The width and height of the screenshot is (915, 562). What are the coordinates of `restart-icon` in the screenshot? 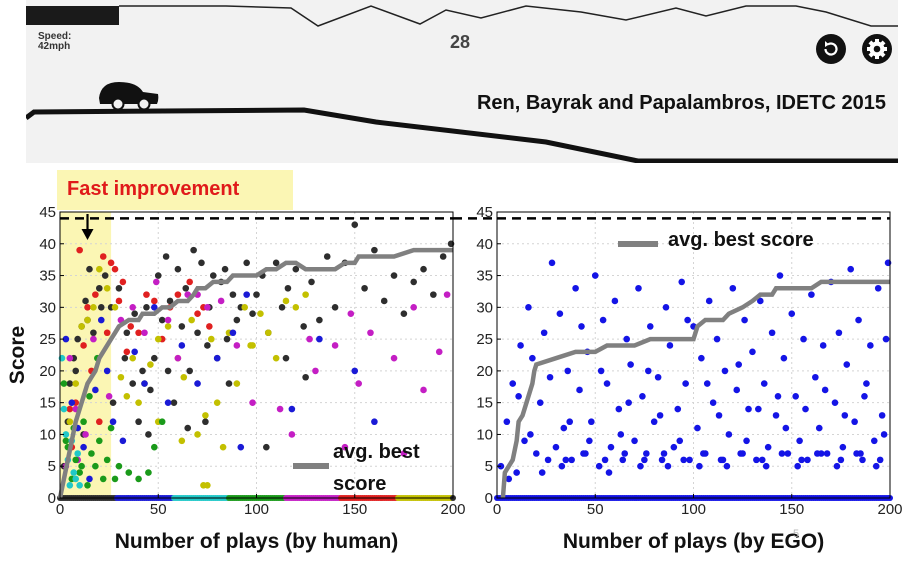 It's located at (831, 48).